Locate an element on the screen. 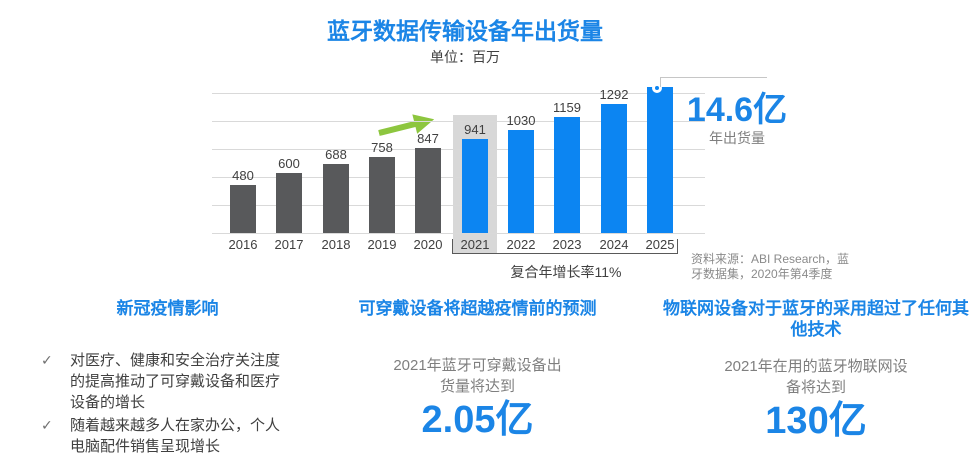 The width and height of the screenshot is (976, 467). bar-2017 is located at coordinates (289, 203).